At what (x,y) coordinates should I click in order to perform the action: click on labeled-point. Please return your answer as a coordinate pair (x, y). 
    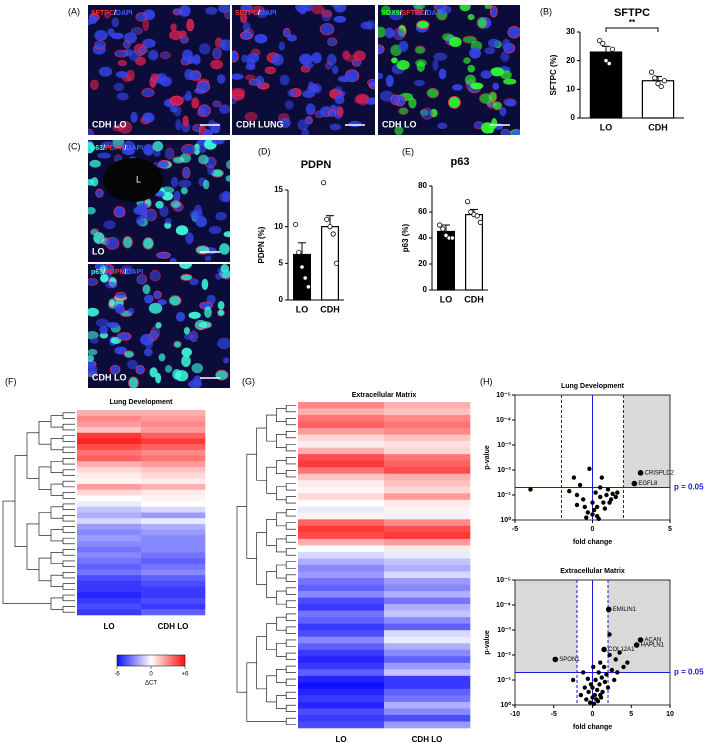
    Looking at the image, I should click on (640, 640).